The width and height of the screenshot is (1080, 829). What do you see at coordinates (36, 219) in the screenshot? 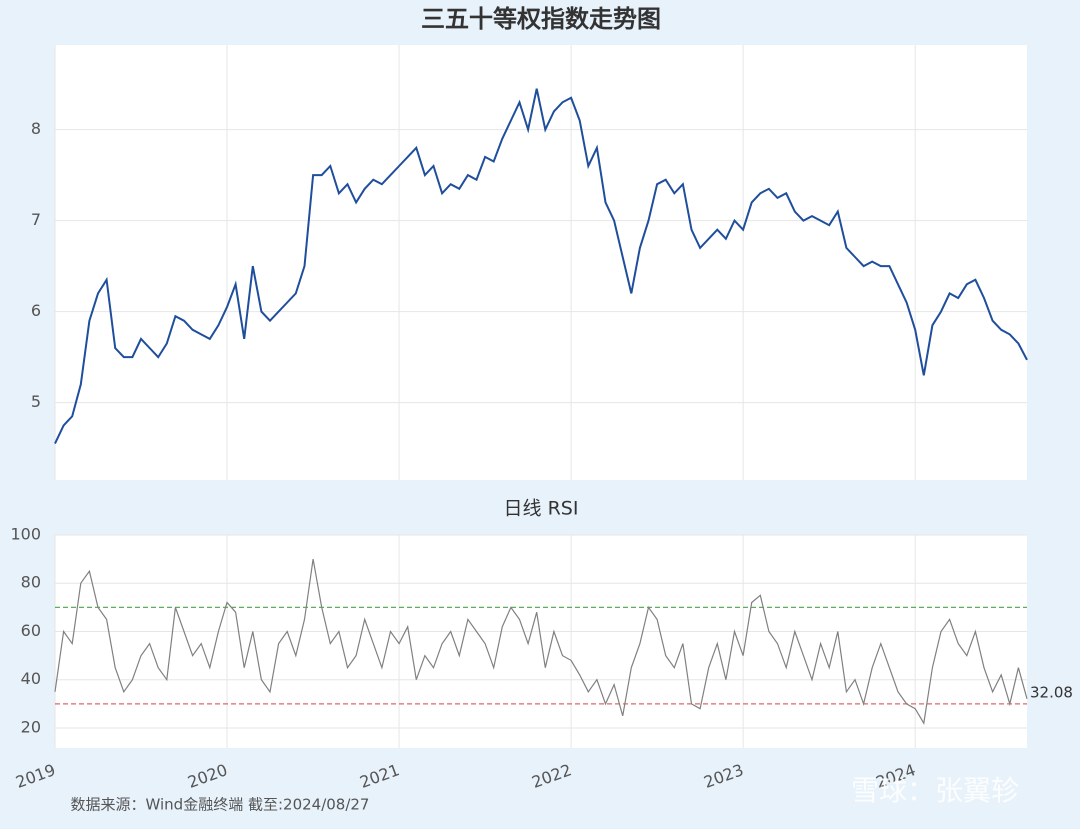
I see `y-tick-label: 7` at bounding box center [36, 219].